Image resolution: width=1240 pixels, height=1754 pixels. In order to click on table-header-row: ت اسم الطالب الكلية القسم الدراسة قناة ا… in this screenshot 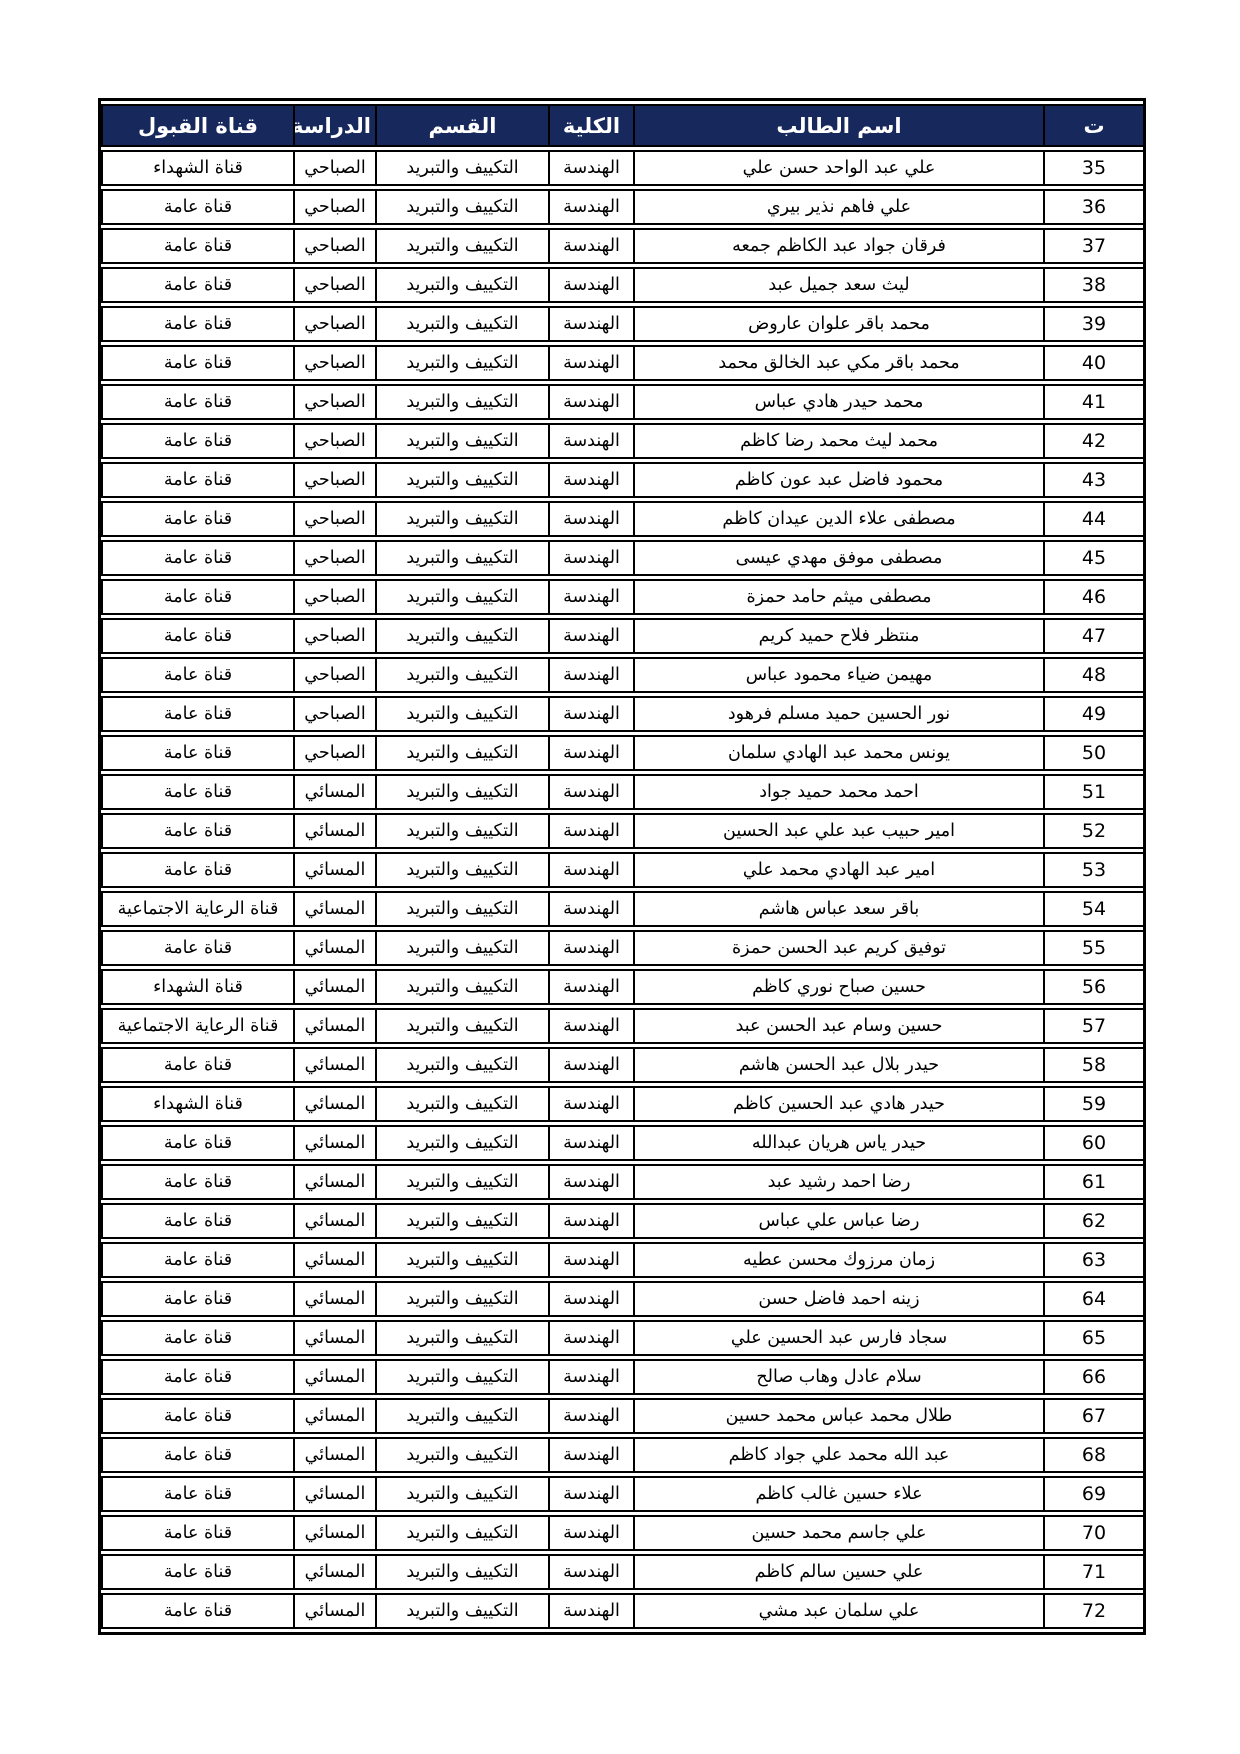, I will do `click(622, 125)`.